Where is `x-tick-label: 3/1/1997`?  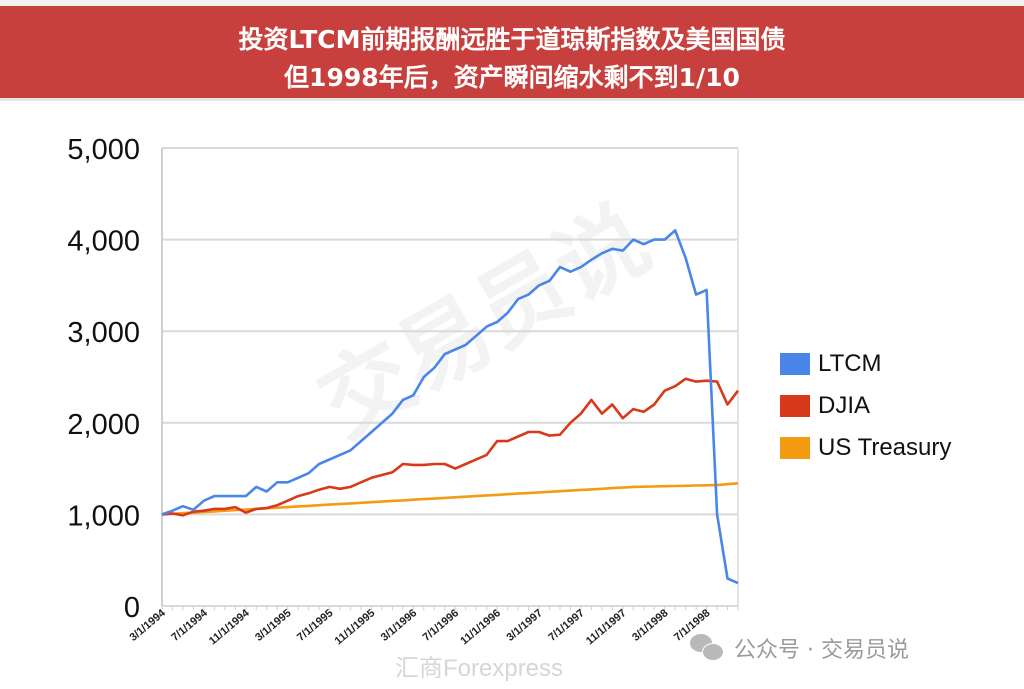
x-tick-label: 3/1/1997 is located at coordinates (524, 625).